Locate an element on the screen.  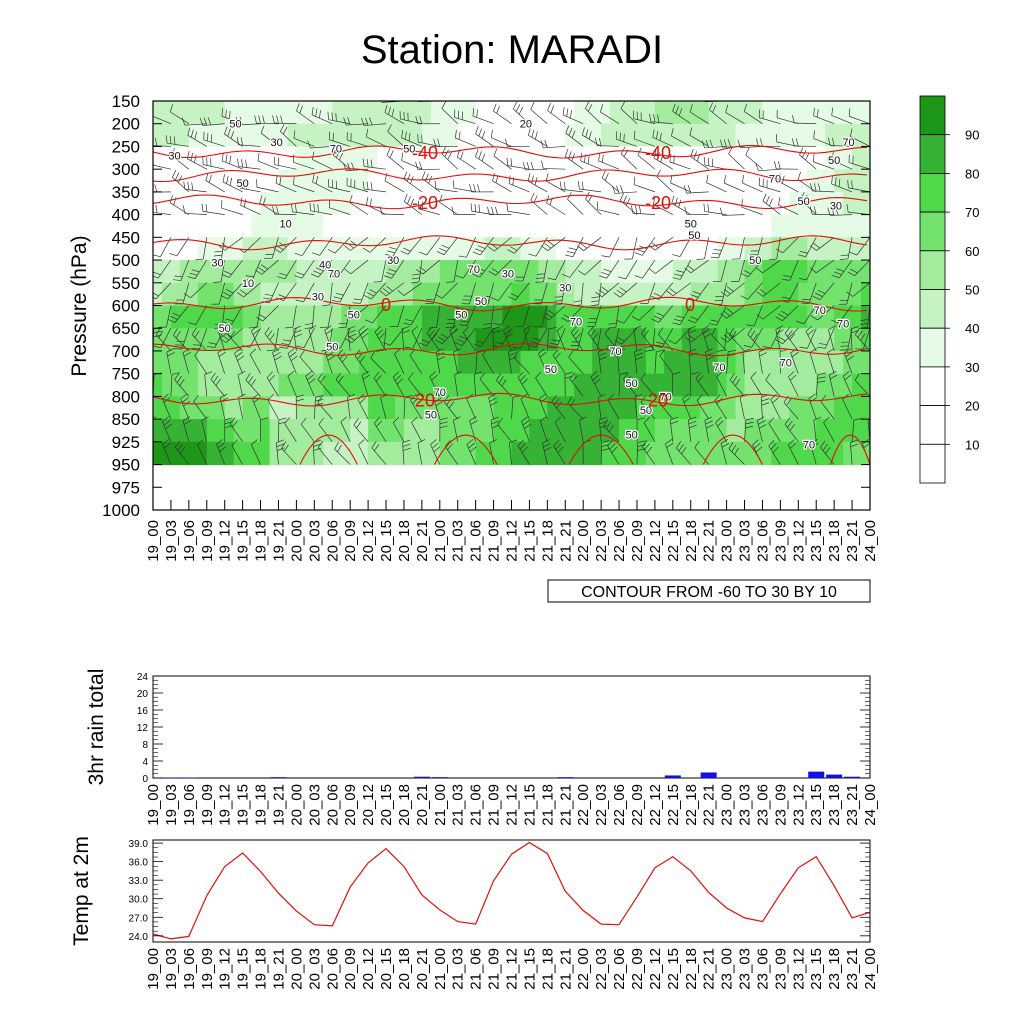
pressure-tick-label: 650 is located at coordinates (126, 328).